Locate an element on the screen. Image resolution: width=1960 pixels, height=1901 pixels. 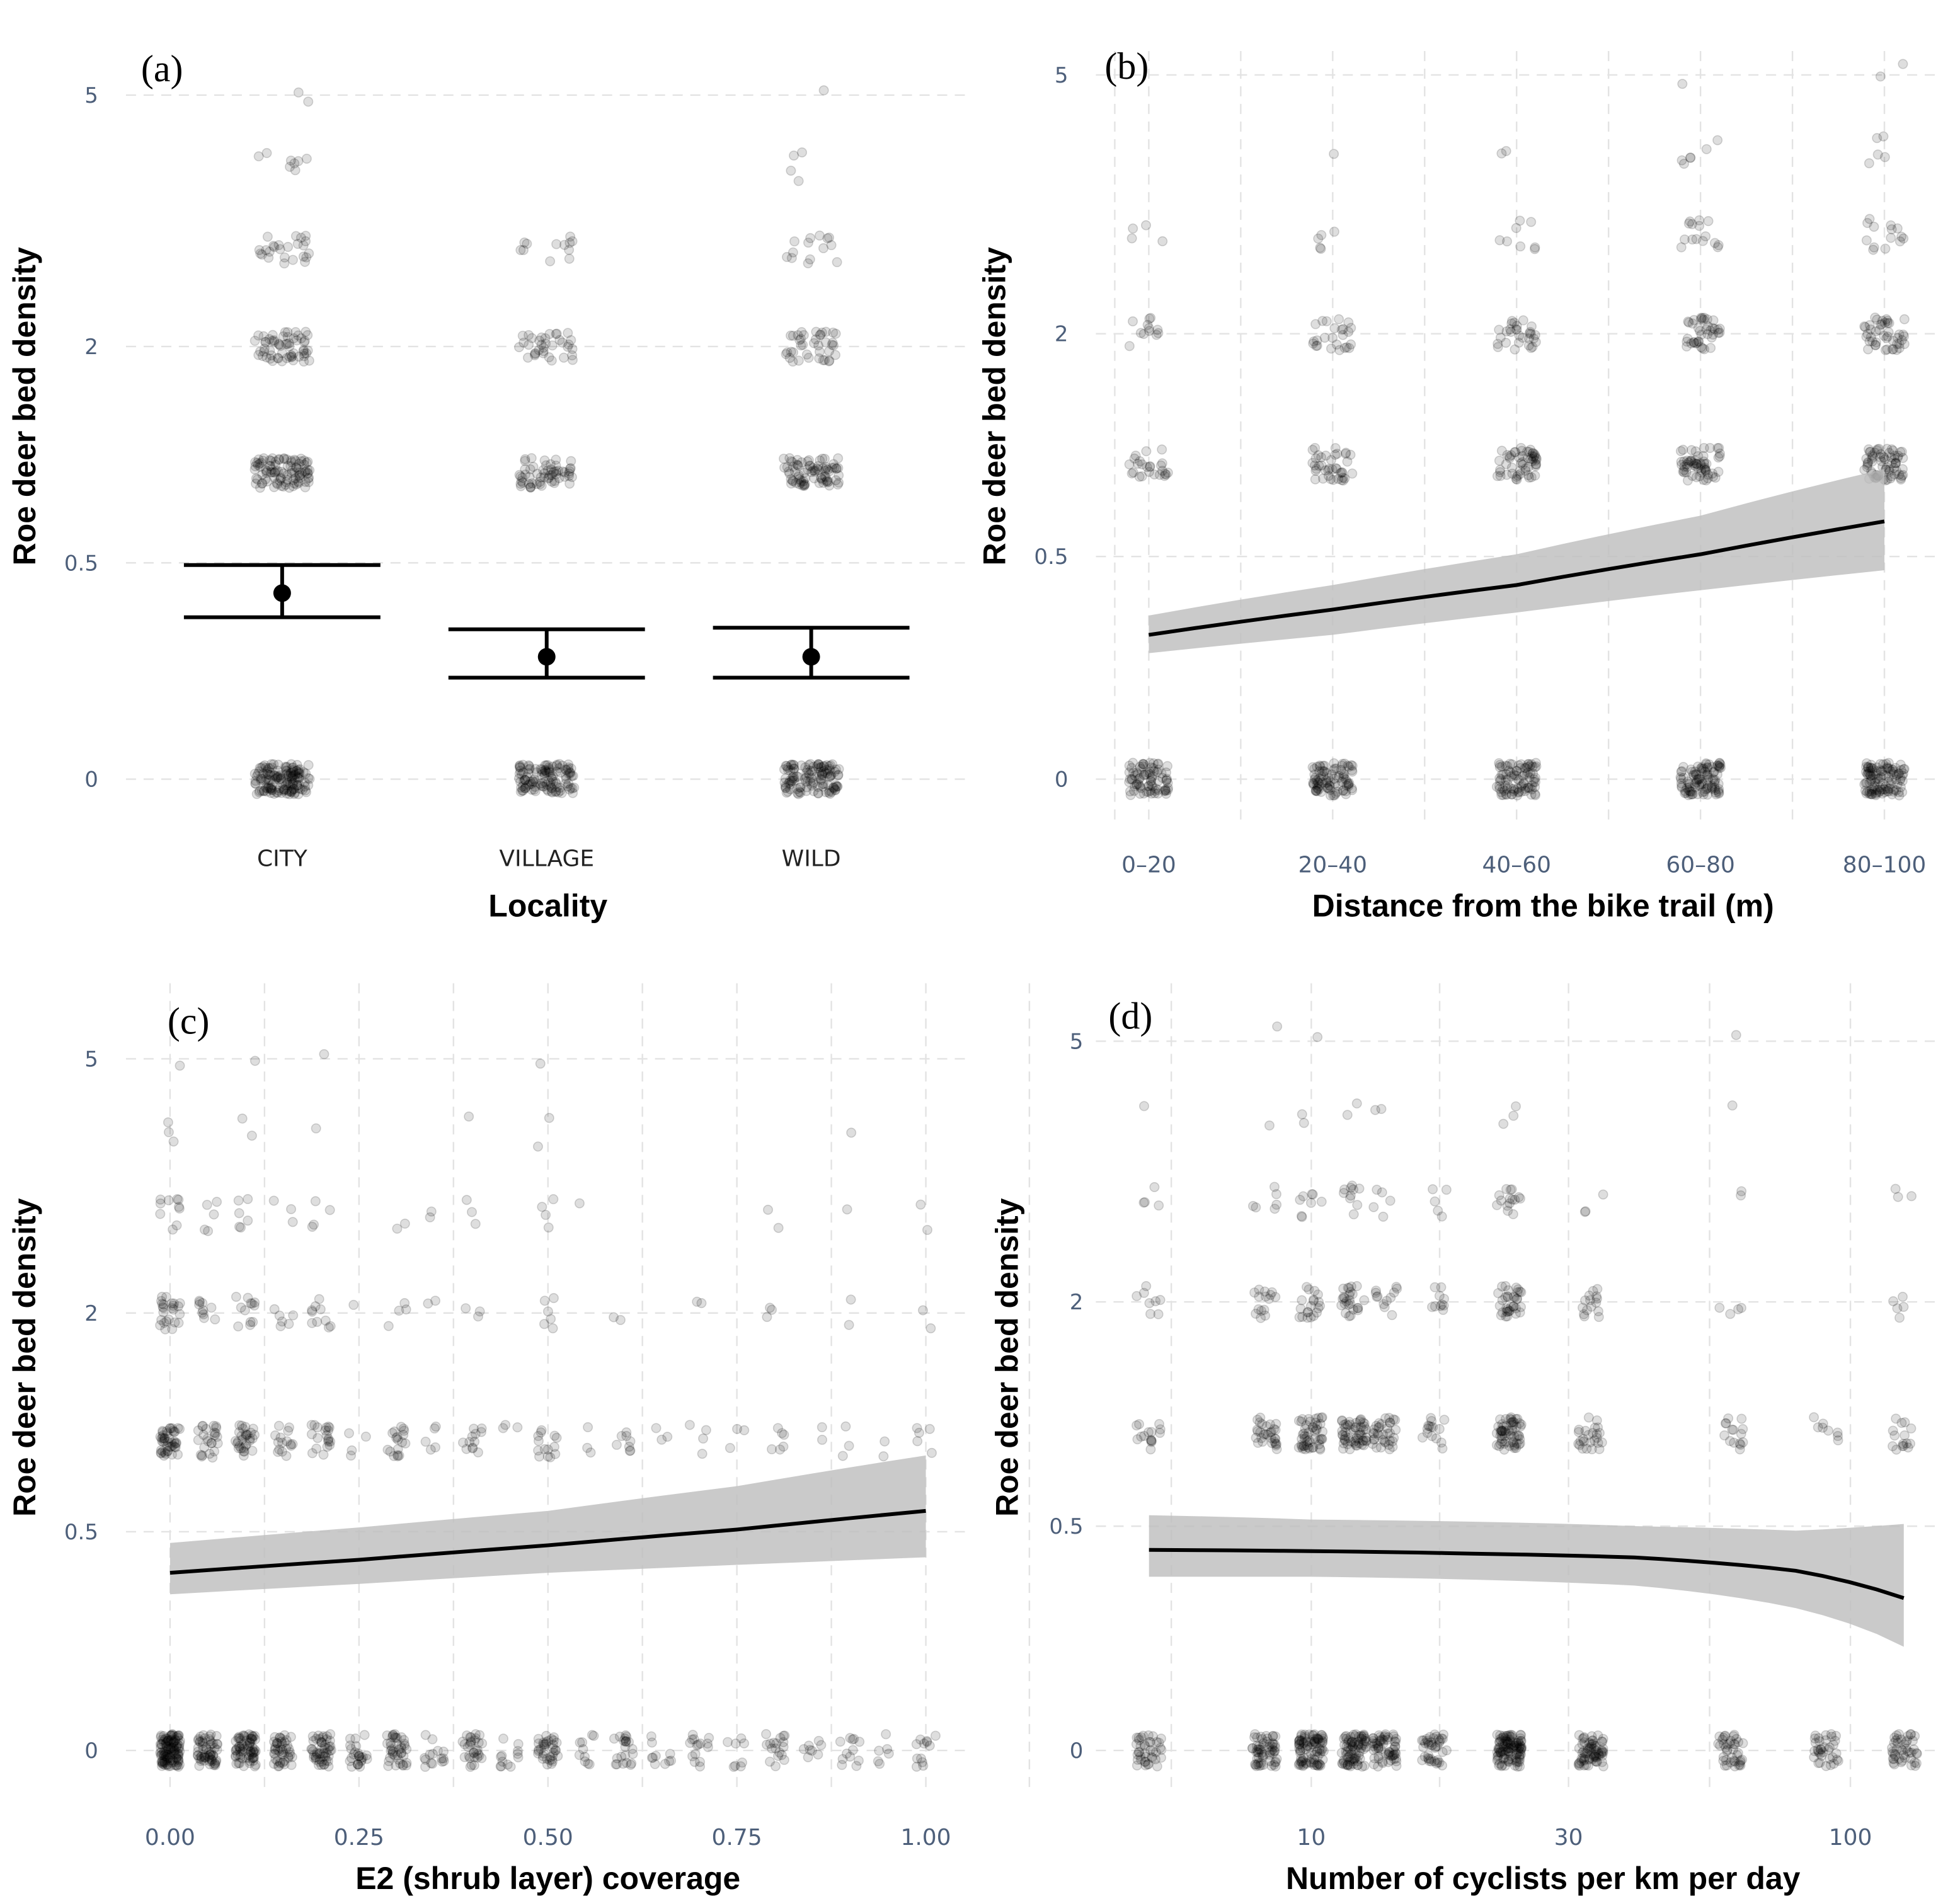
x-tick-label: 0.25 is located at coordinates (359, 1838).